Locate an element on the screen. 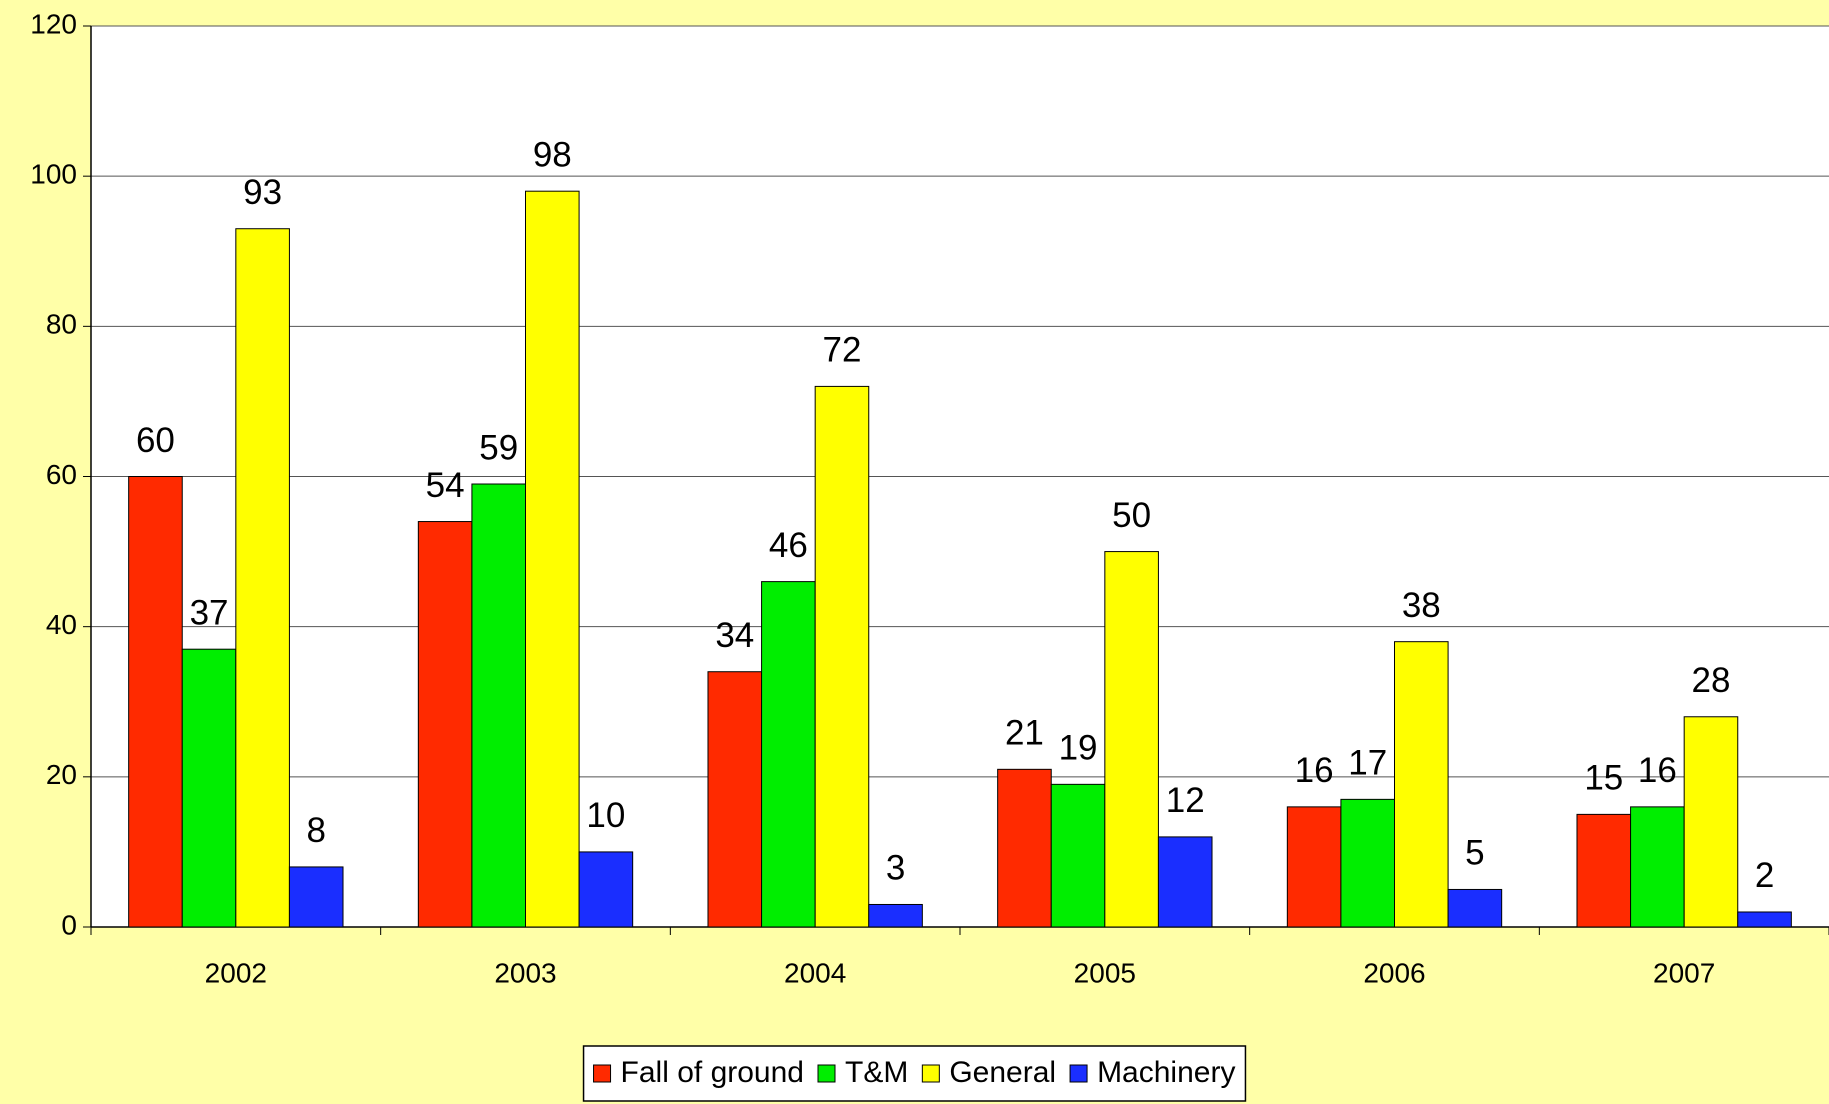 The image size is (1829, 1104). legend-label: Fall of ground is located at coordinates (712, 1072).